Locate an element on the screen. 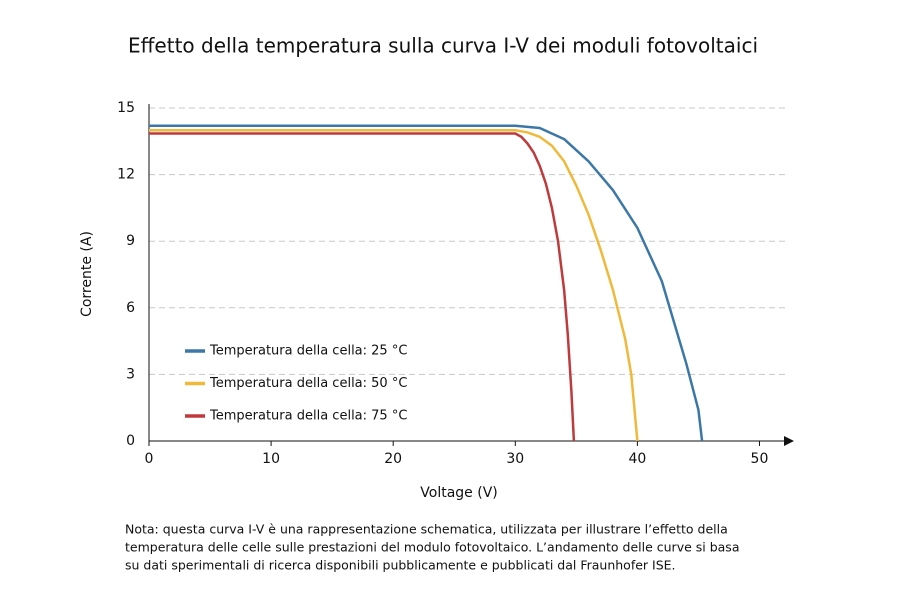 The height and width of the screenshot is (600, 900). y-tick-label: 0 is located at coordinates (130, 441).